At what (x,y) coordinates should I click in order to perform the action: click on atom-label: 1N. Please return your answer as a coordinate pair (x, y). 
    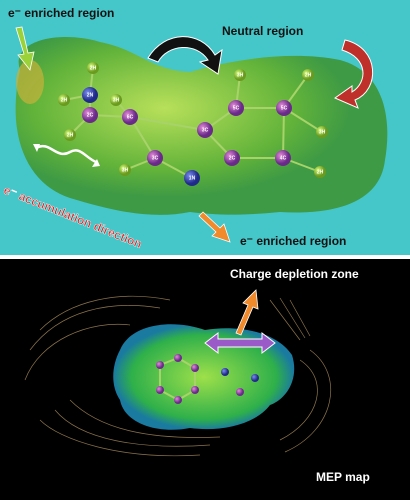
    Looking at the image, I should click on (192, 178).